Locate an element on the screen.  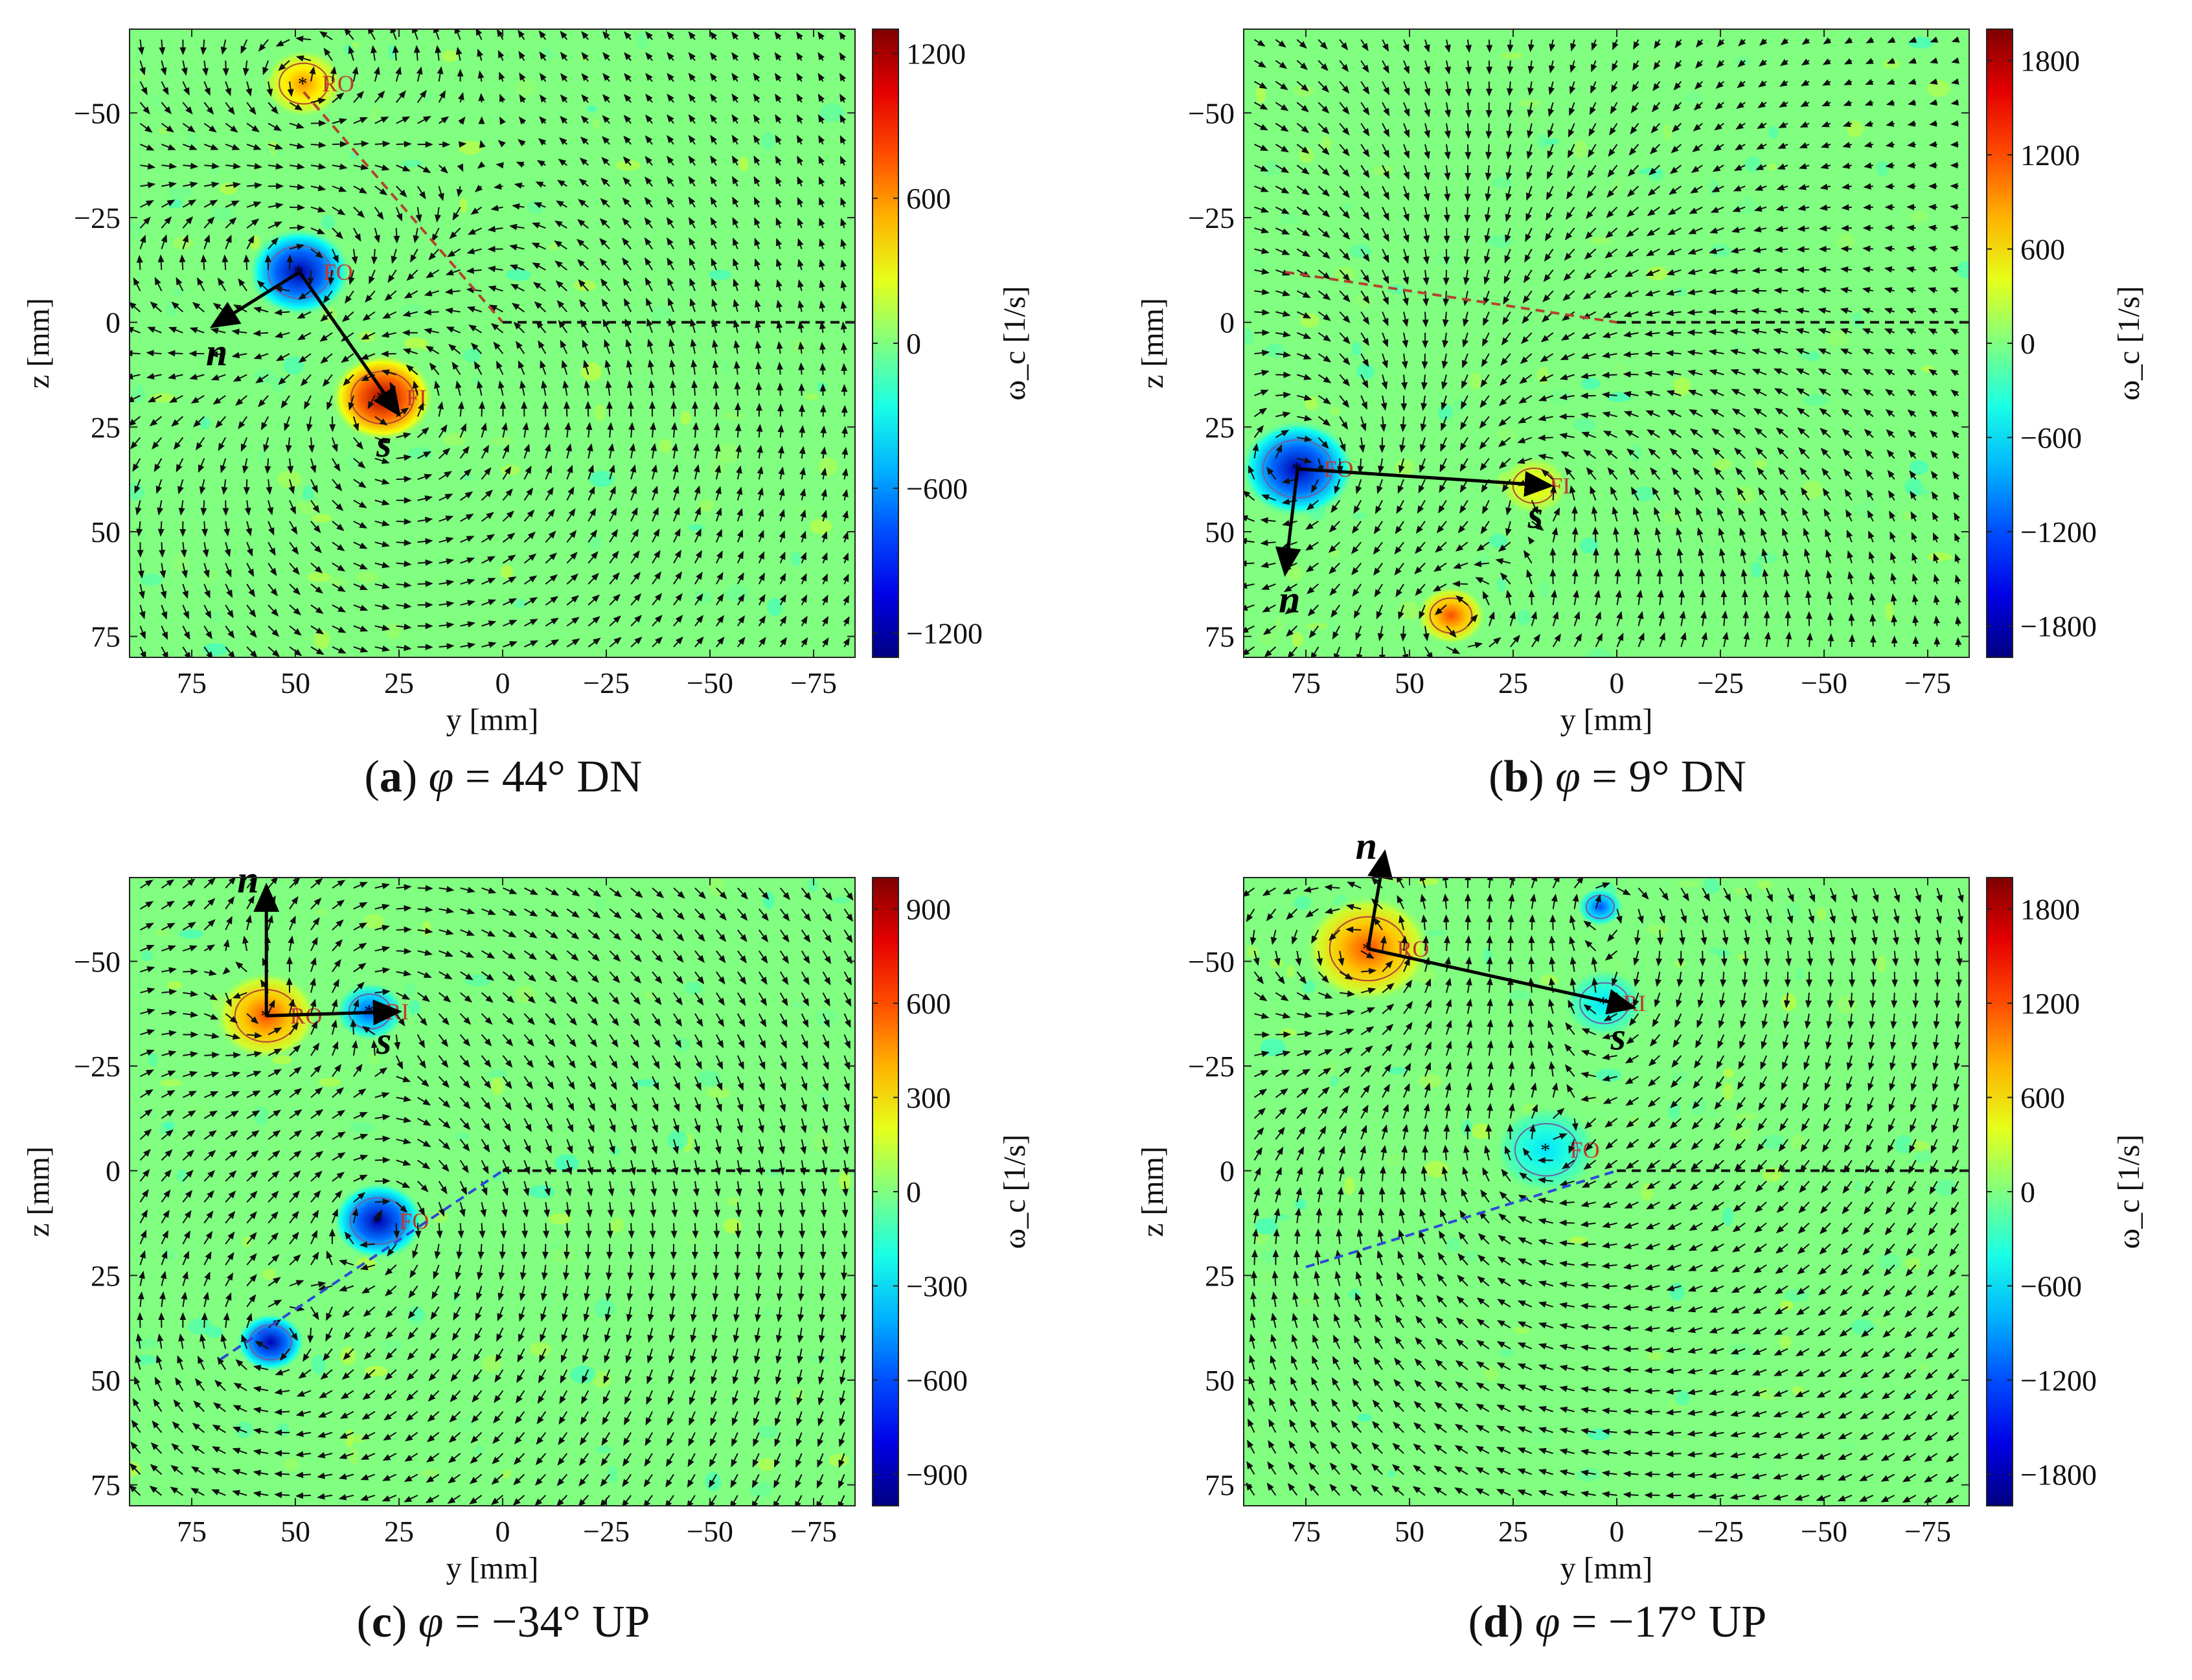
x-tick-label: 25 is located at coordinates (1513, 682).